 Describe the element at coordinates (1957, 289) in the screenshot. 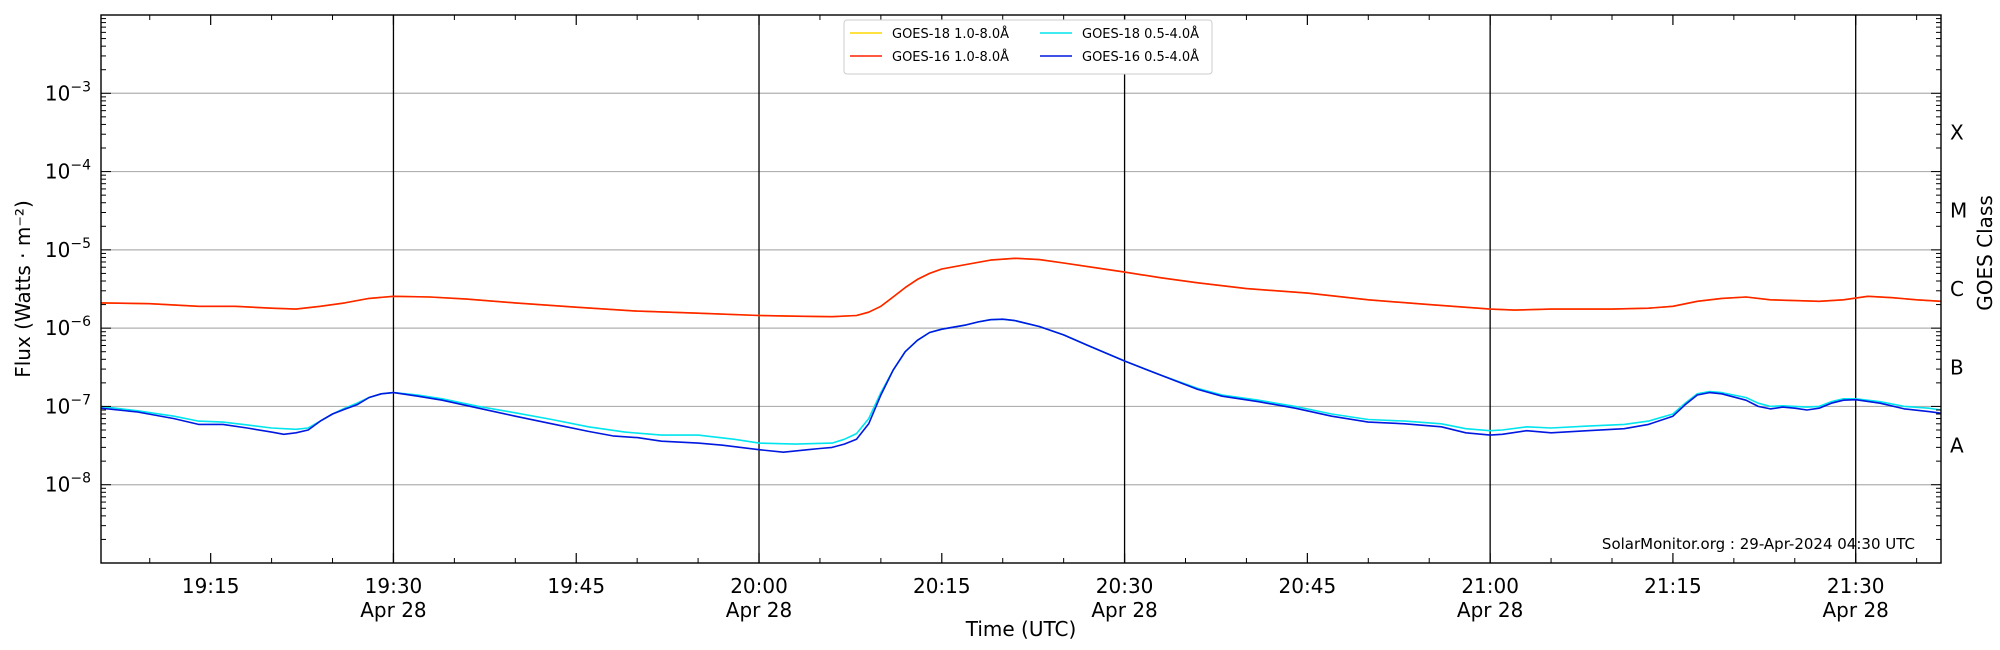

I see `goes-class-label: C` at that location.